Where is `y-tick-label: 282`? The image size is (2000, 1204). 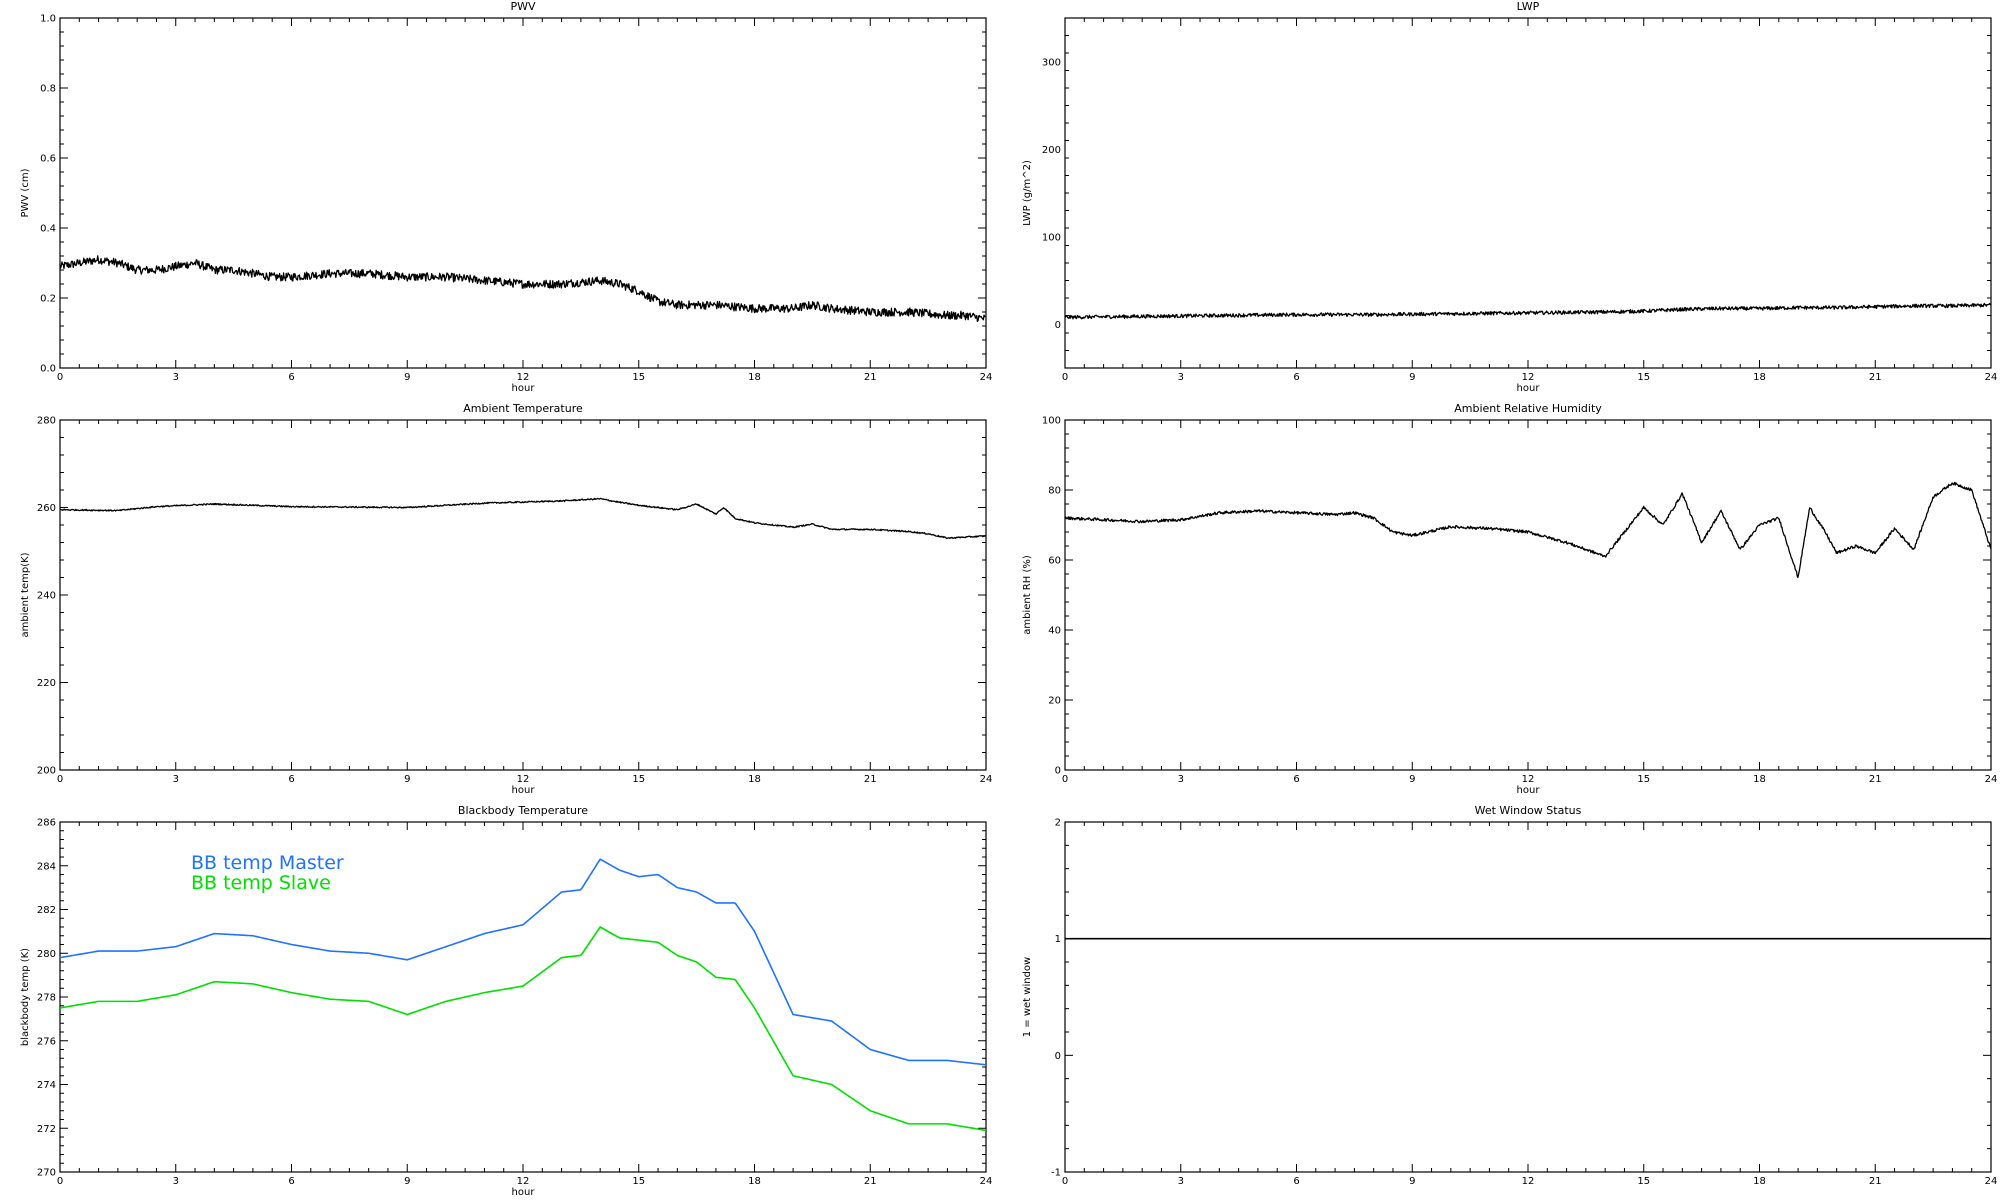
y-tick-label: 282 is located at coordinates (46, 910).